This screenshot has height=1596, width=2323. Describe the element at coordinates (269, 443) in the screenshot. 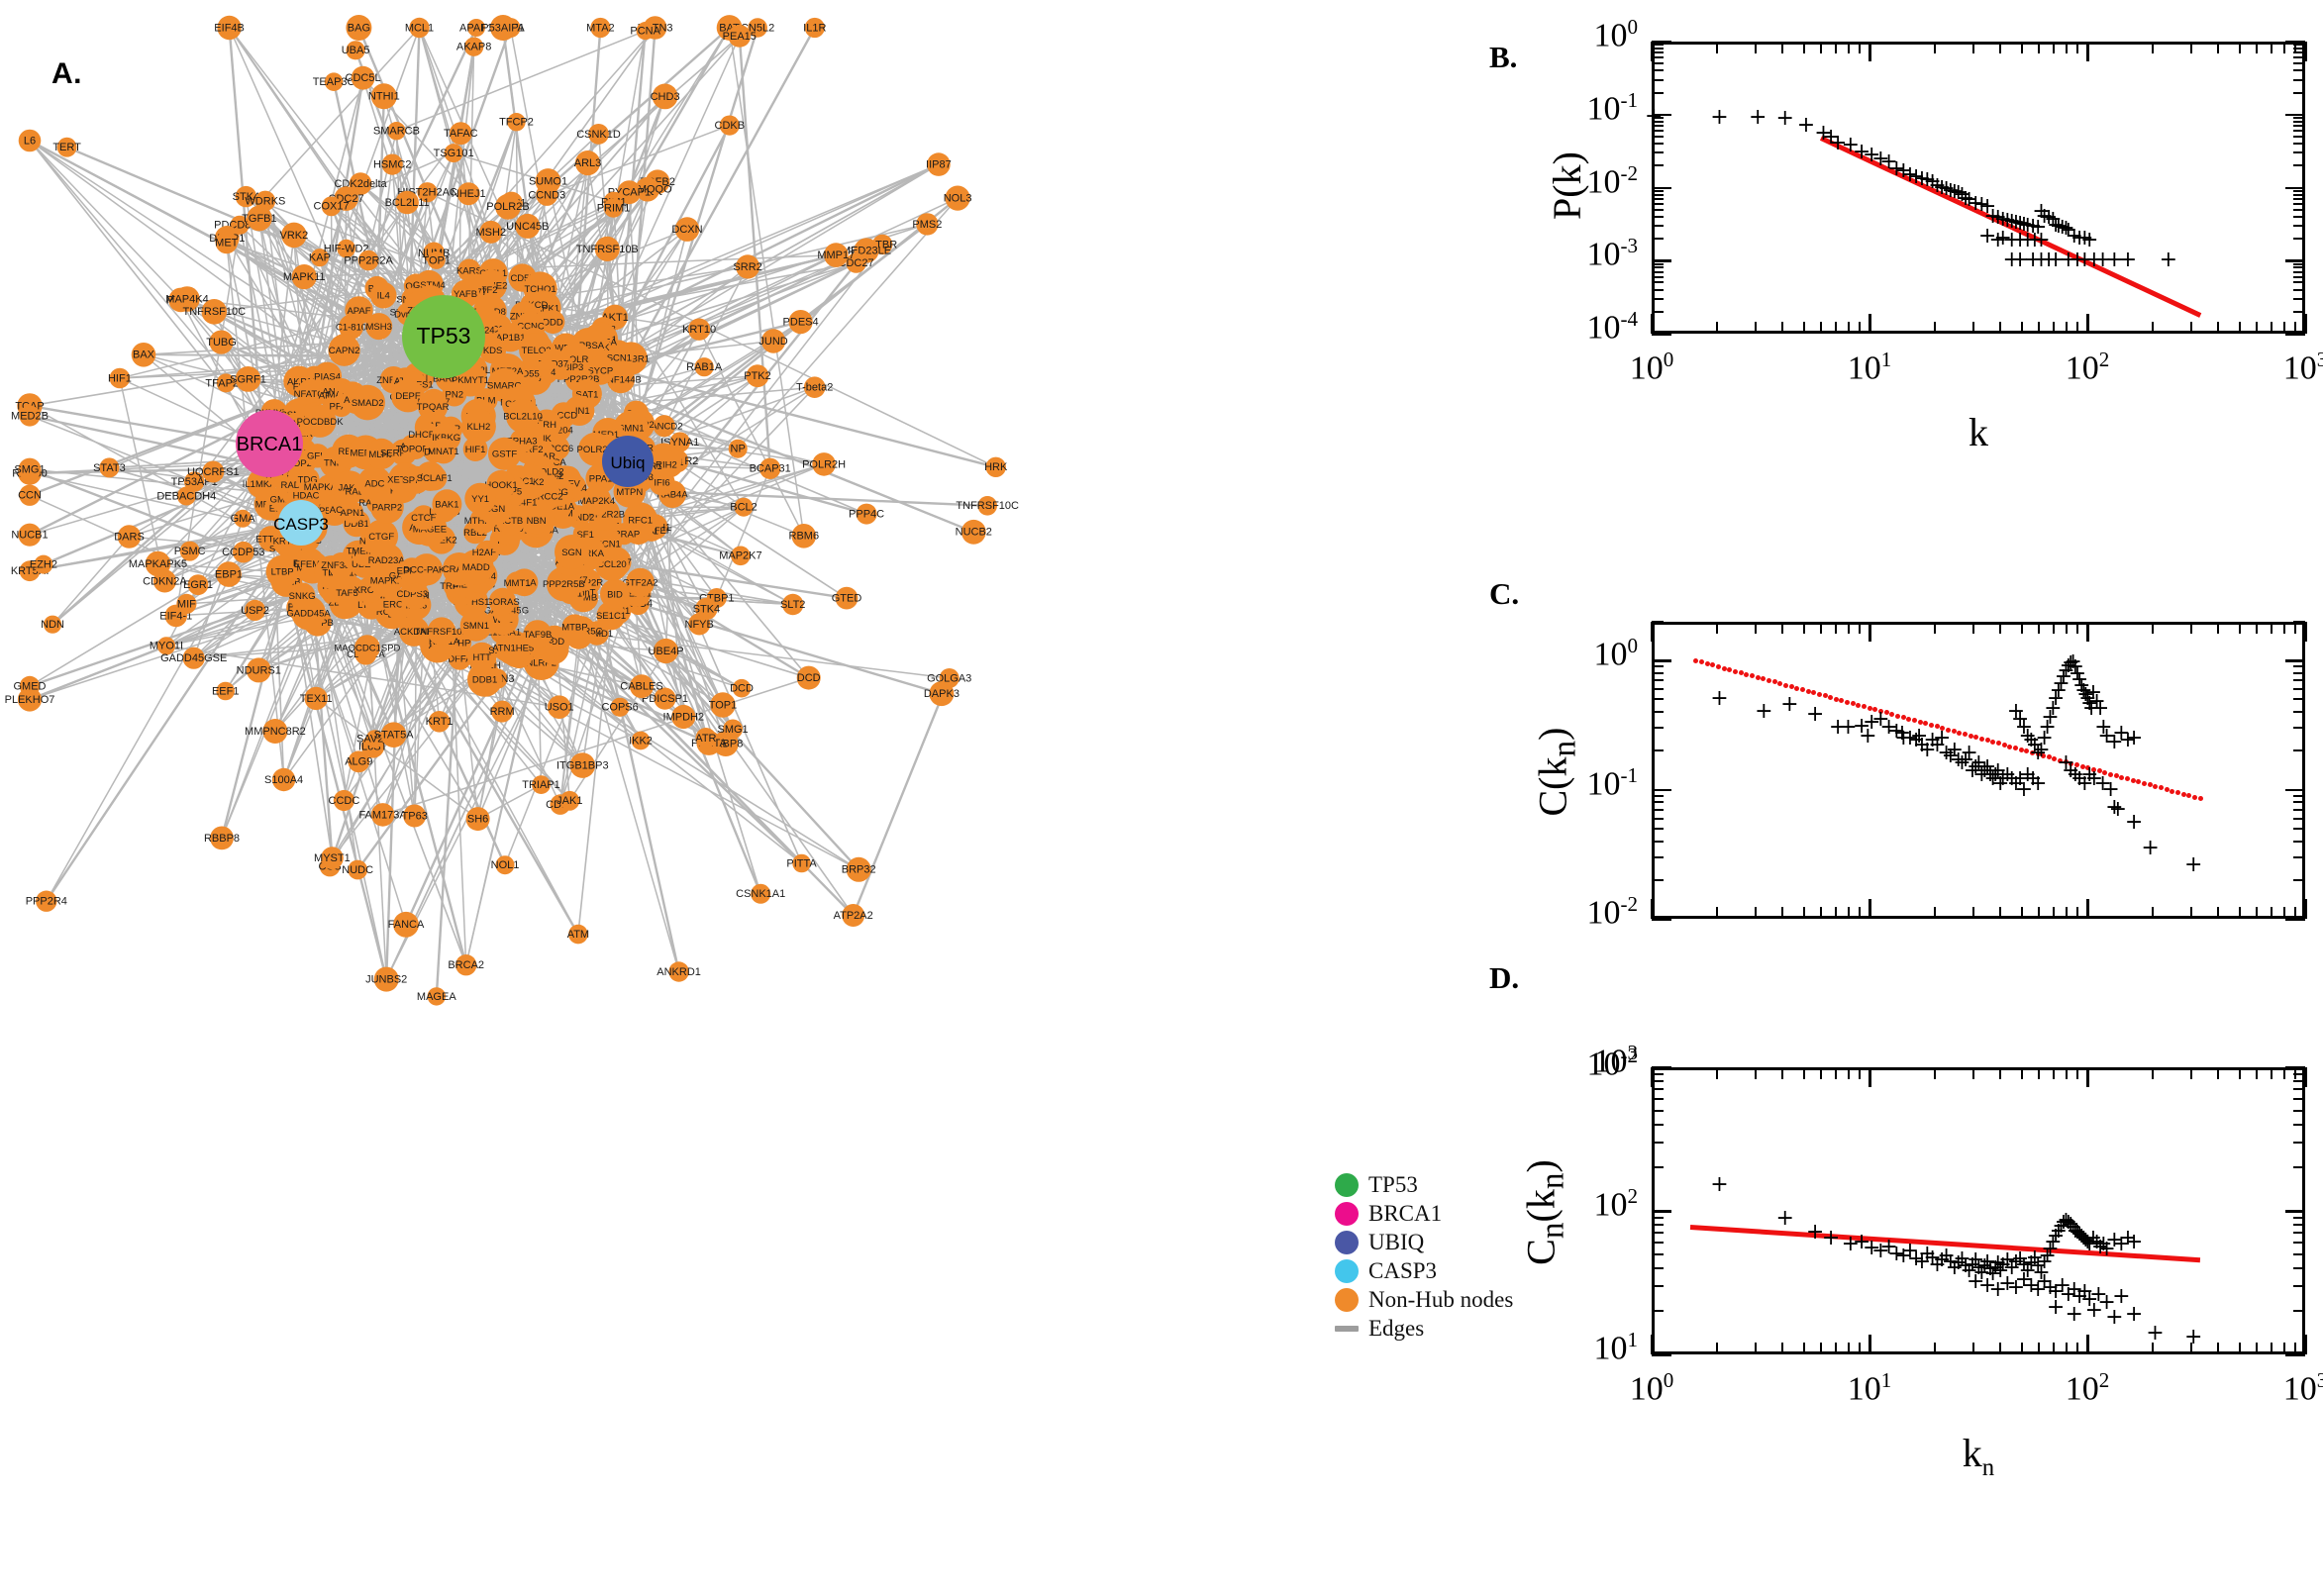

I see `hub-node-brca1` at that location.